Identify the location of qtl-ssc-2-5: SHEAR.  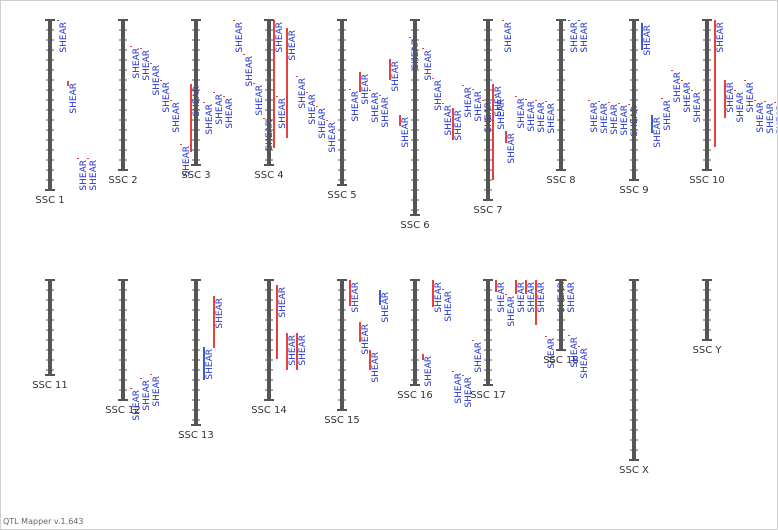
(176, 116).